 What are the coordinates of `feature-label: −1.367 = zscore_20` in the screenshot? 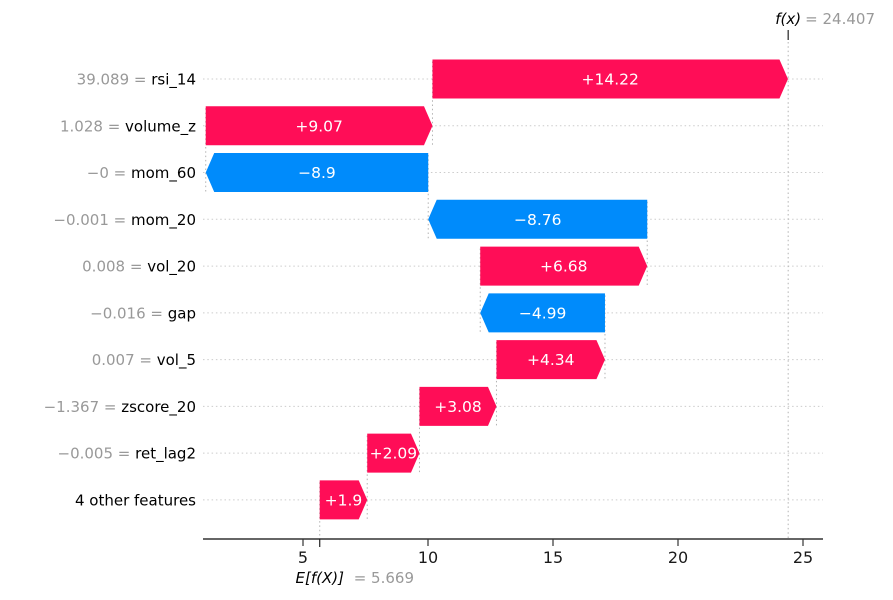 It's located at (120, 407).